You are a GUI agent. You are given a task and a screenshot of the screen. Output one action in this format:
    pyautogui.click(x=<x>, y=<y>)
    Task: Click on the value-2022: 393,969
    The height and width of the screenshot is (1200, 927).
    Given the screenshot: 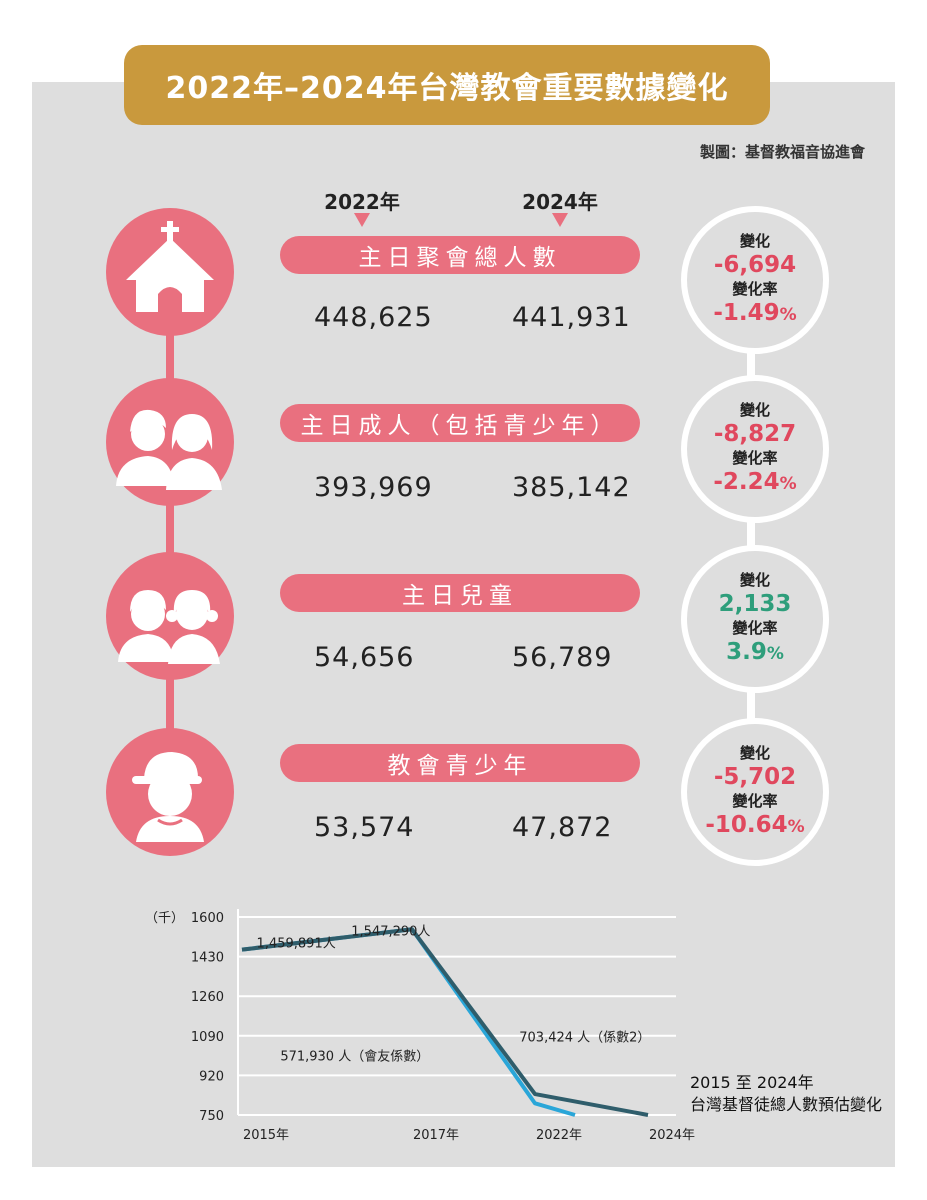 What is the action you would take?
    pyautogui.click(x=373, y=487)
    